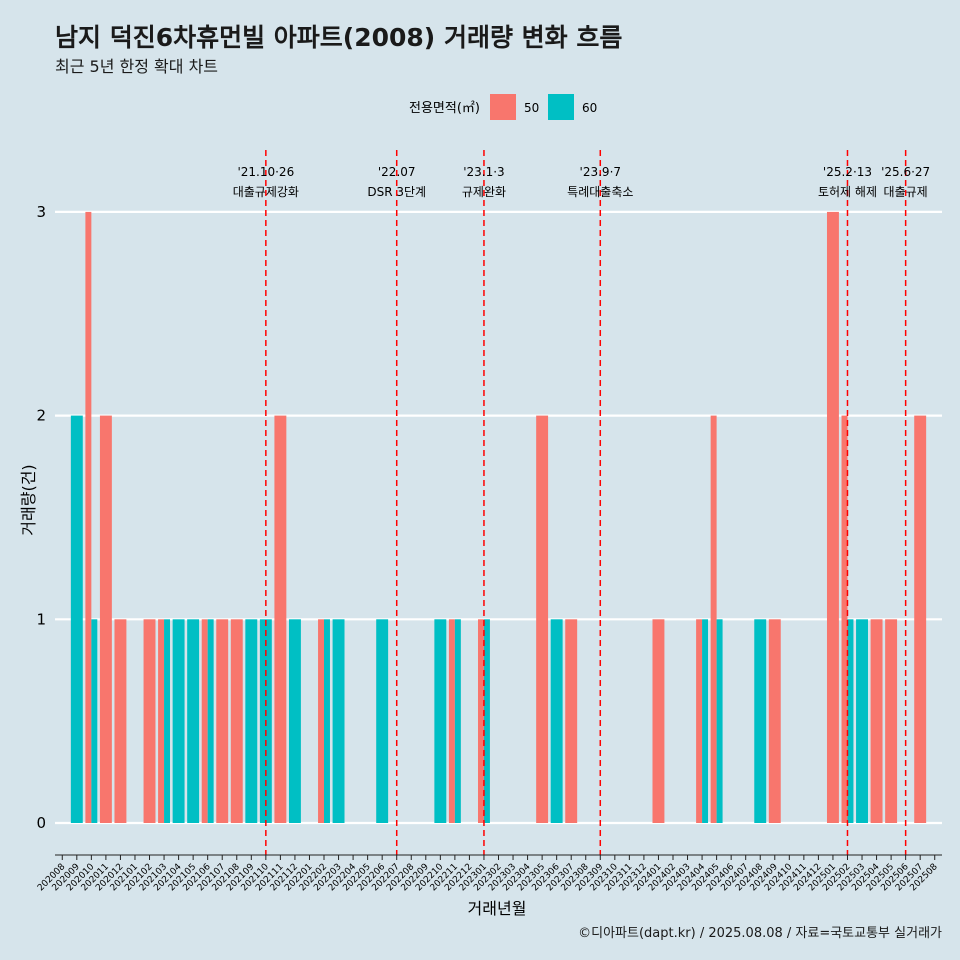  I want to click on annotation-date-202309: '23.9·7, so click(600, 172).